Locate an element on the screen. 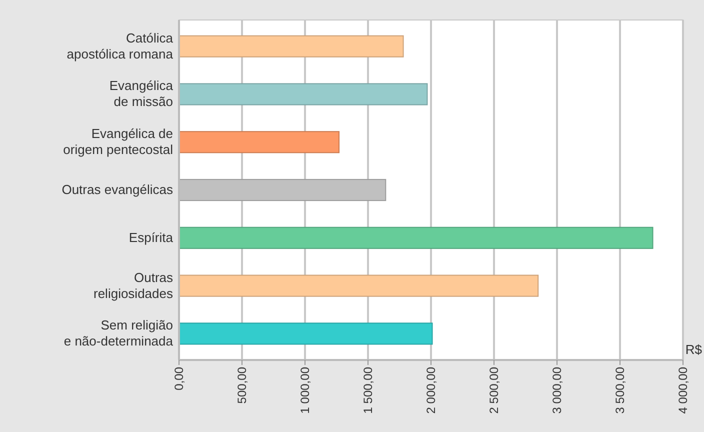 This screenshot has height=432, width=704. y-tick-label: Evangélica de missão is located at coordinates (141, 94).